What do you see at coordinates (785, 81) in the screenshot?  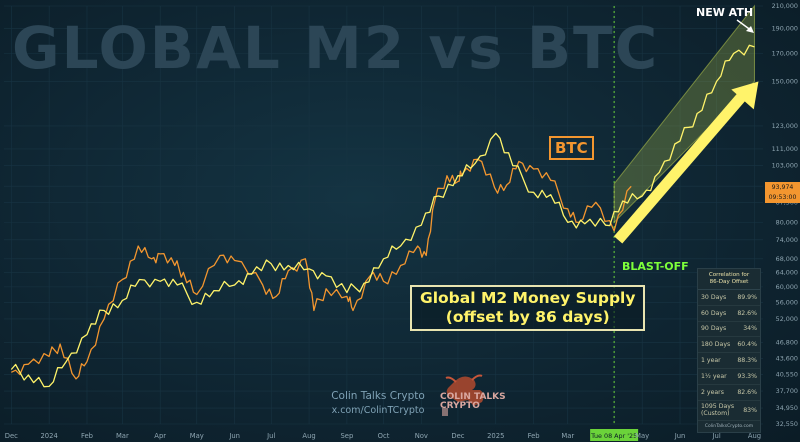 I see `y-tick-label: 150,000` at bounding box center [785, 81].